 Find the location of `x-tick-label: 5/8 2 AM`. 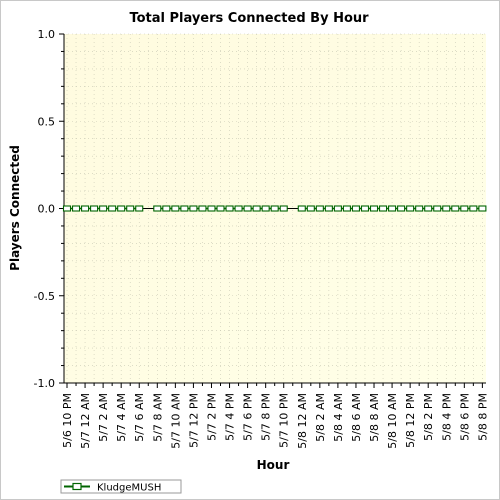

x-tick-label: 5/8 2 AM is located at coordinates (320, 417).